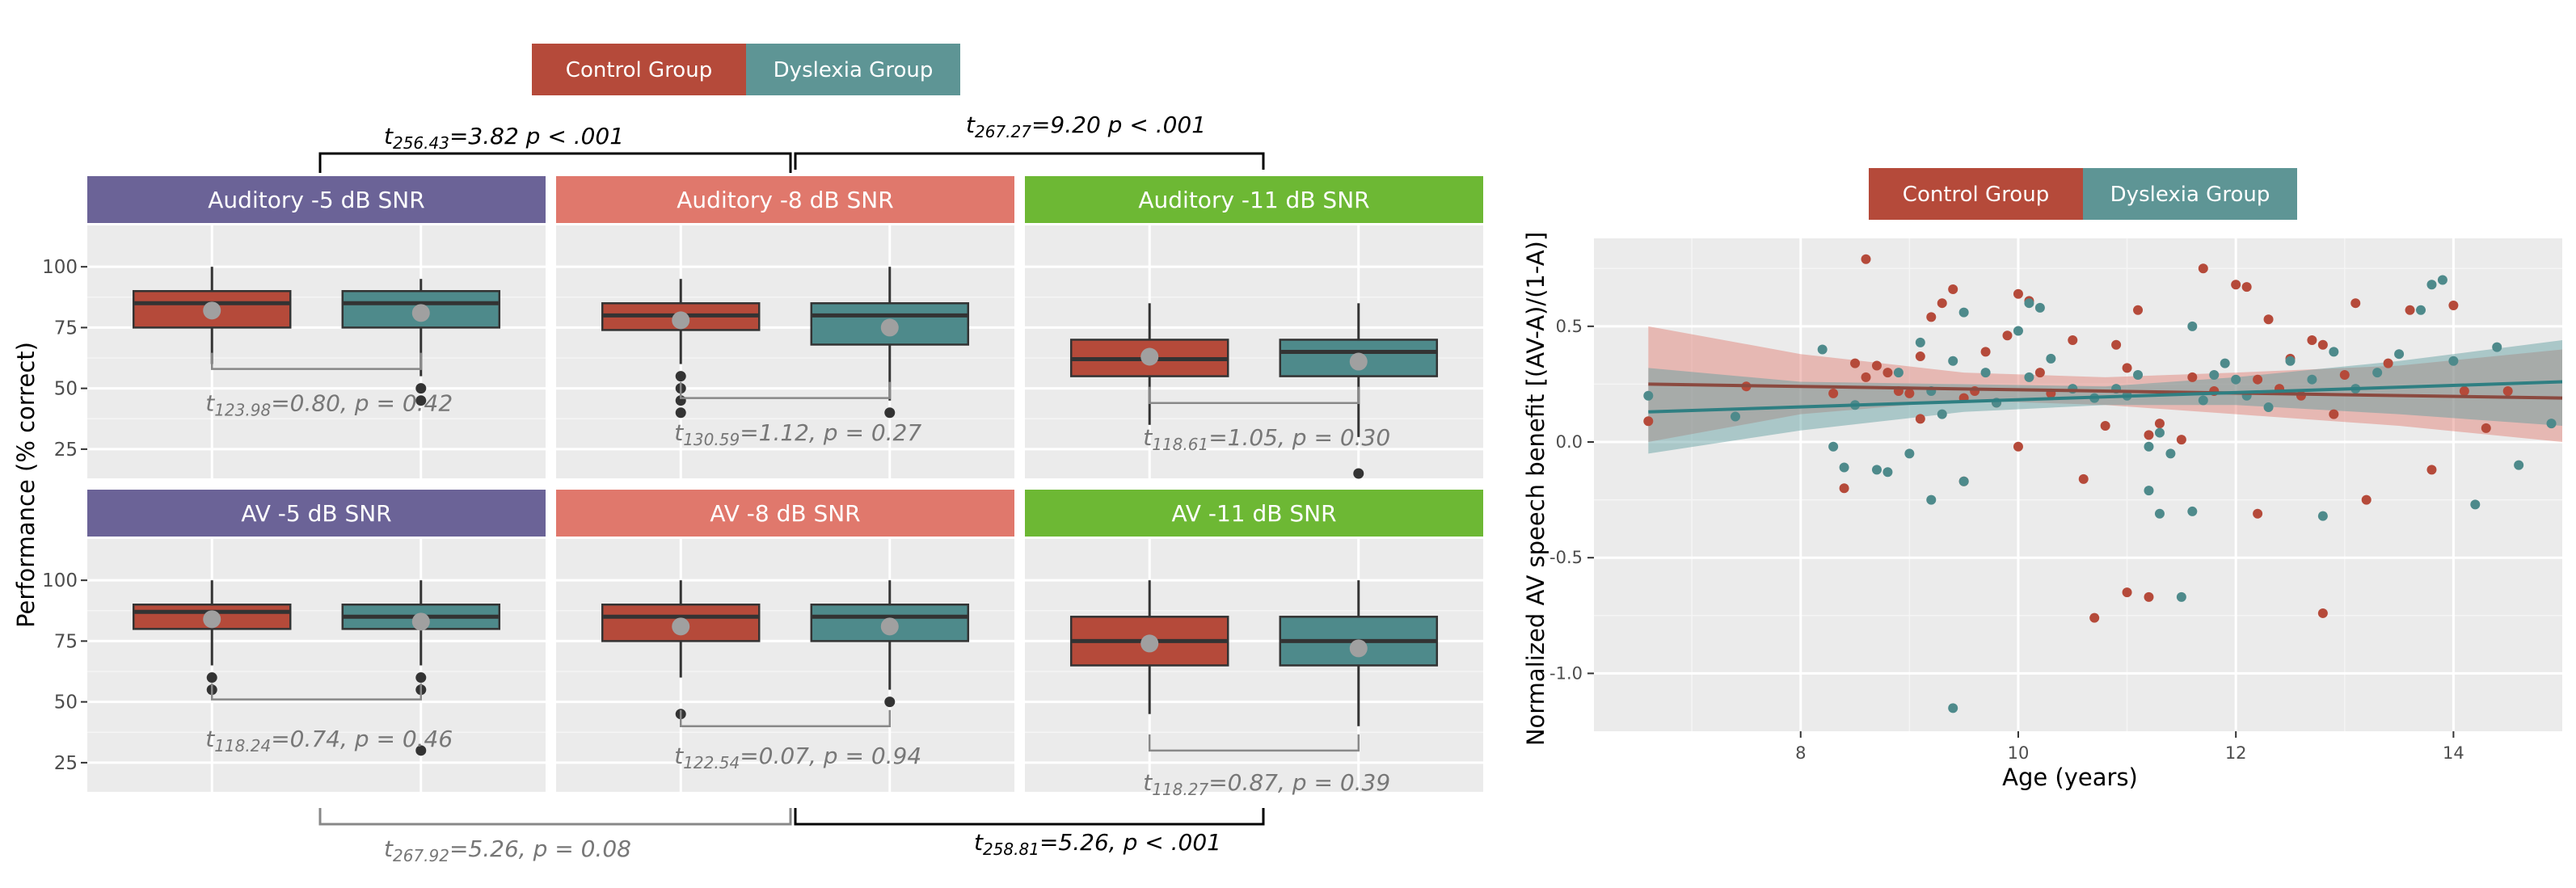 This screenshot has height=888, width=2576. What do you see at coordinates (242, 410) in the screenshot?
I see `annotation-df: 123.98` at bounding box center [242, 410].